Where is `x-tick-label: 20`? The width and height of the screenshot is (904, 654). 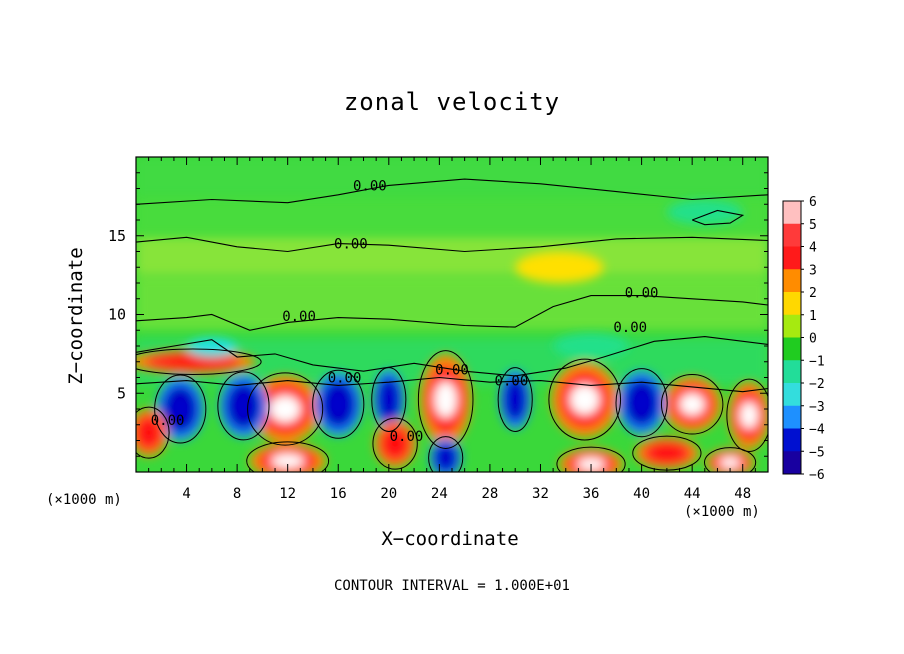 x-tick-label: 20 is located at coordinates (388, 494).